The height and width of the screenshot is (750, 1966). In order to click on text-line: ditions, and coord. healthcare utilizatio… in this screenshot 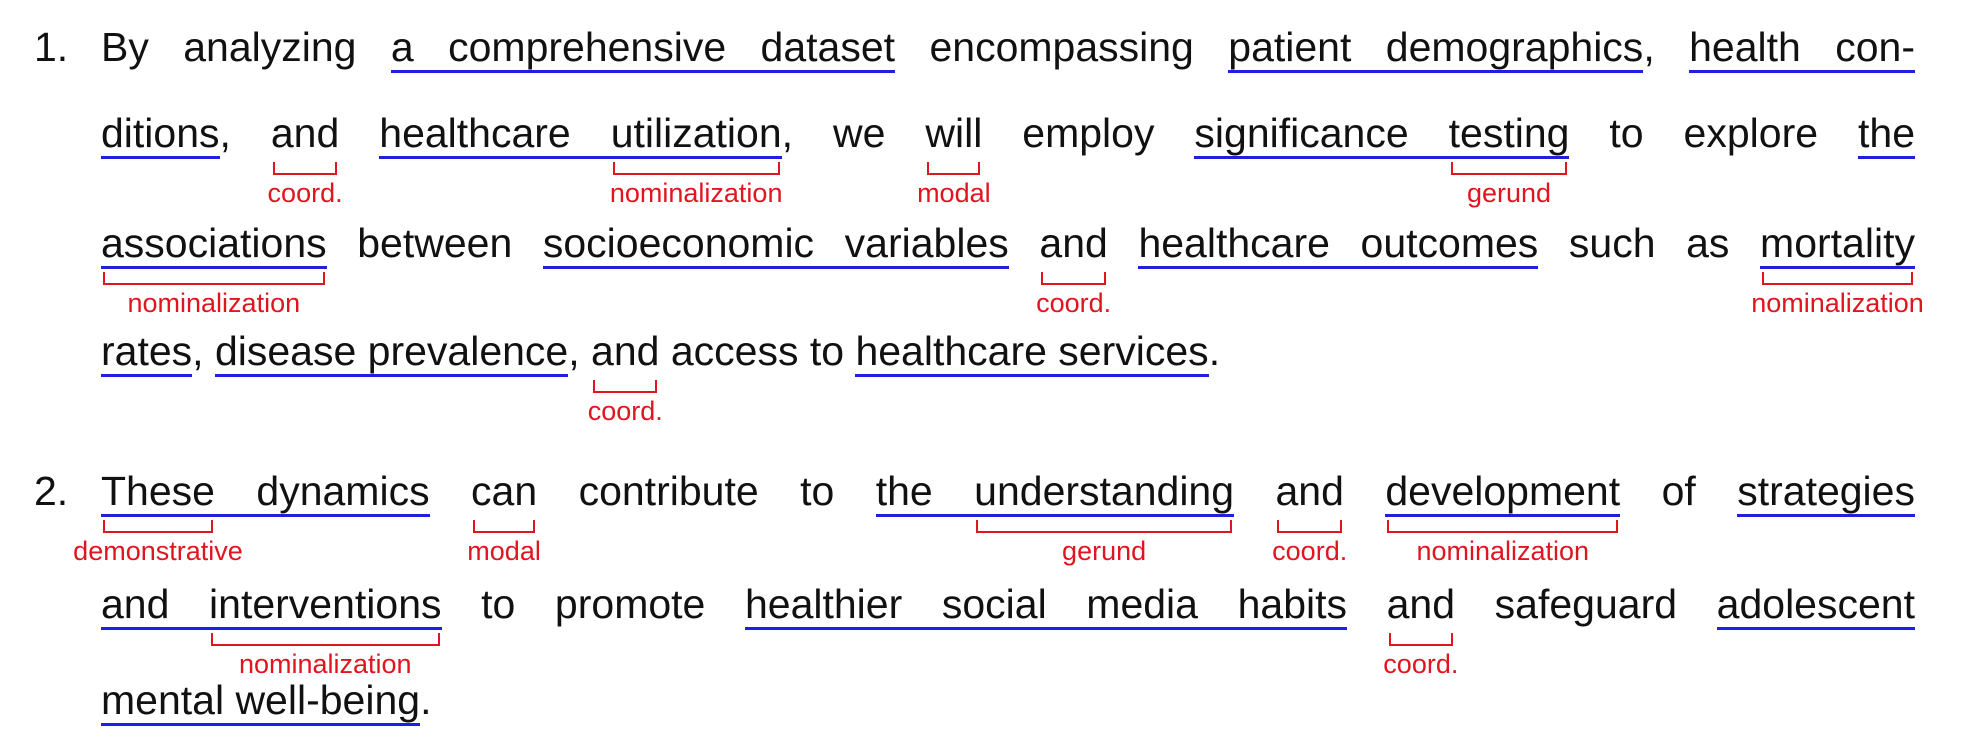, I will do `click(1008, 158)`.